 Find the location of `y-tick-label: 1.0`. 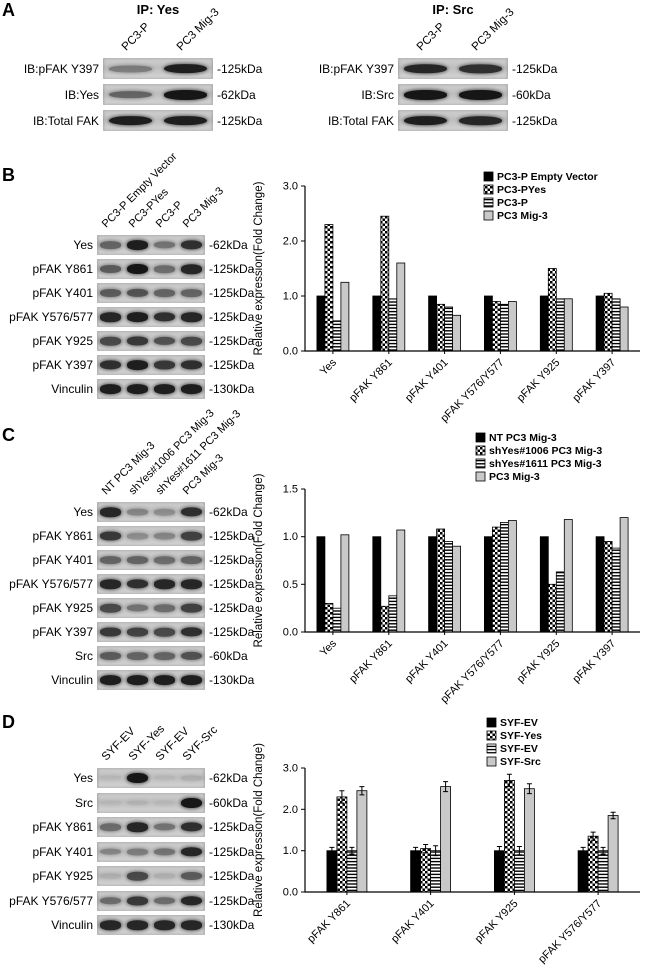

y-tick-label: 1.0 is located at coordinates (290, 537).